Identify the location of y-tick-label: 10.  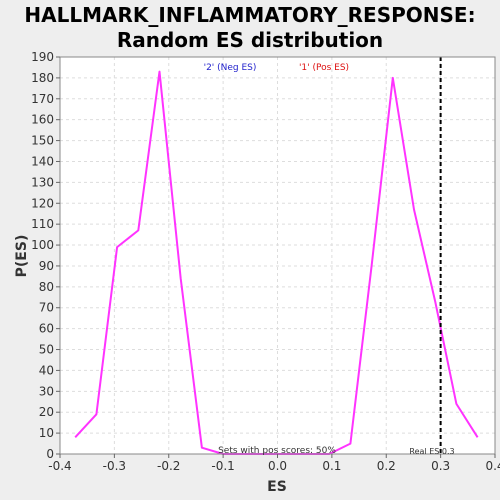
(46, 433).